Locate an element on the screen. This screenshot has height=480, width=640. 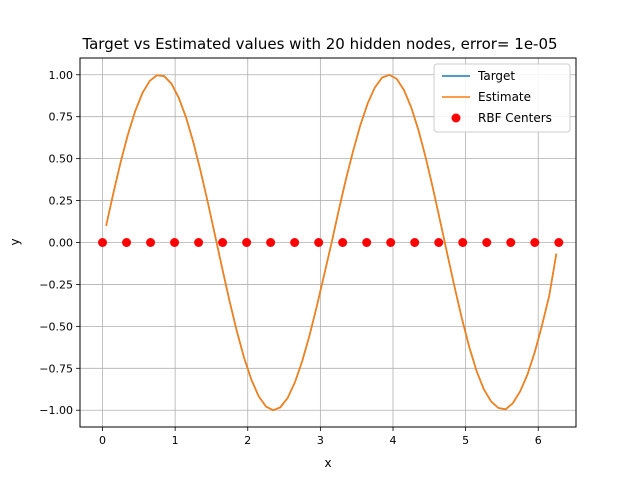
x-tick-label: 0 is located at coordinates (102, 440).